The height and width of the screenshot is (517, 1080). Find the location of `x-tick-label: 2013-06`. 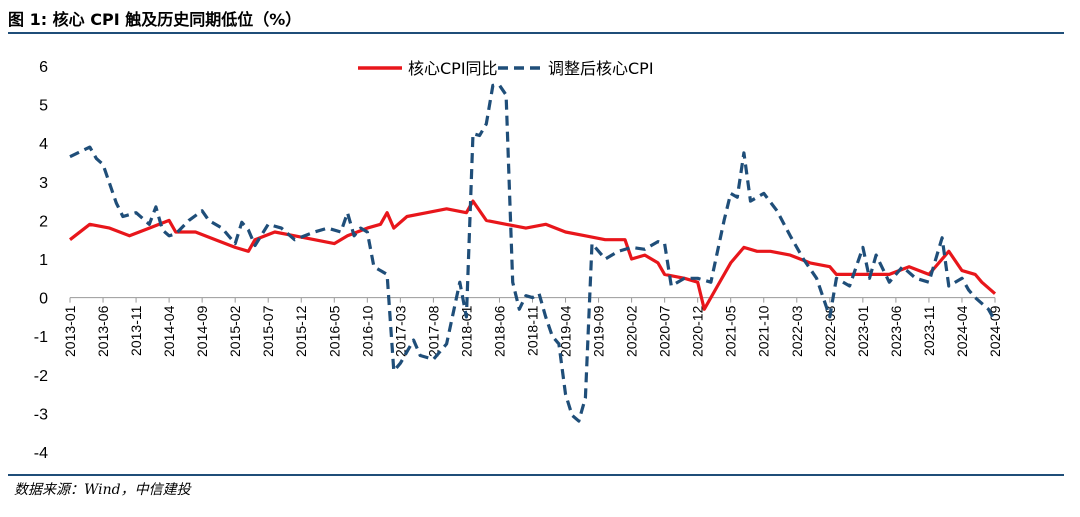

x-tick-label: 2013-06 is located at coordinates (103, 331).